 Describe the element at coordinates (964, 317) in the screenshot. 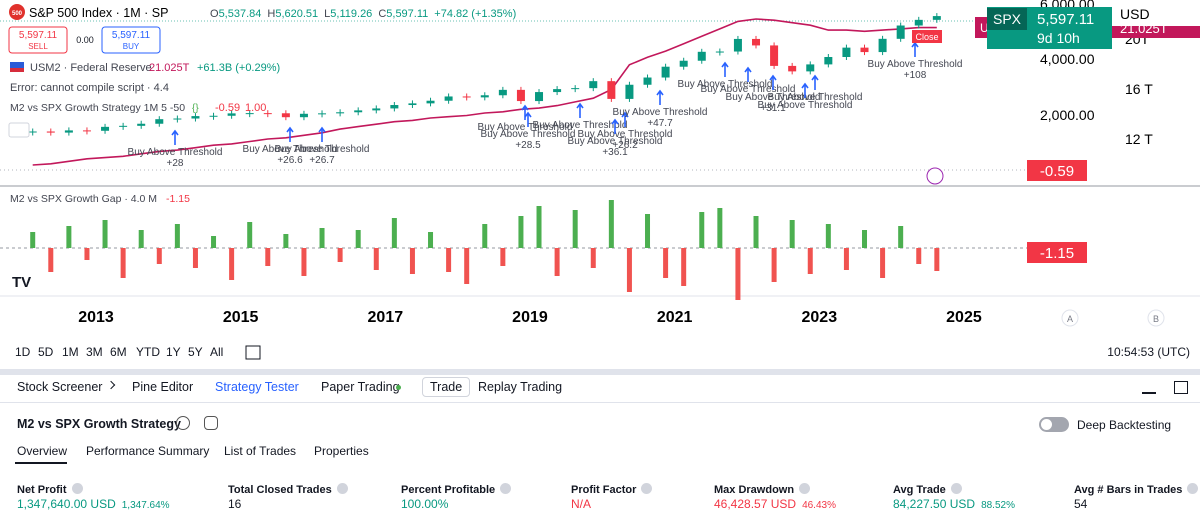

I see `time-tick-label: 2025` at that location.